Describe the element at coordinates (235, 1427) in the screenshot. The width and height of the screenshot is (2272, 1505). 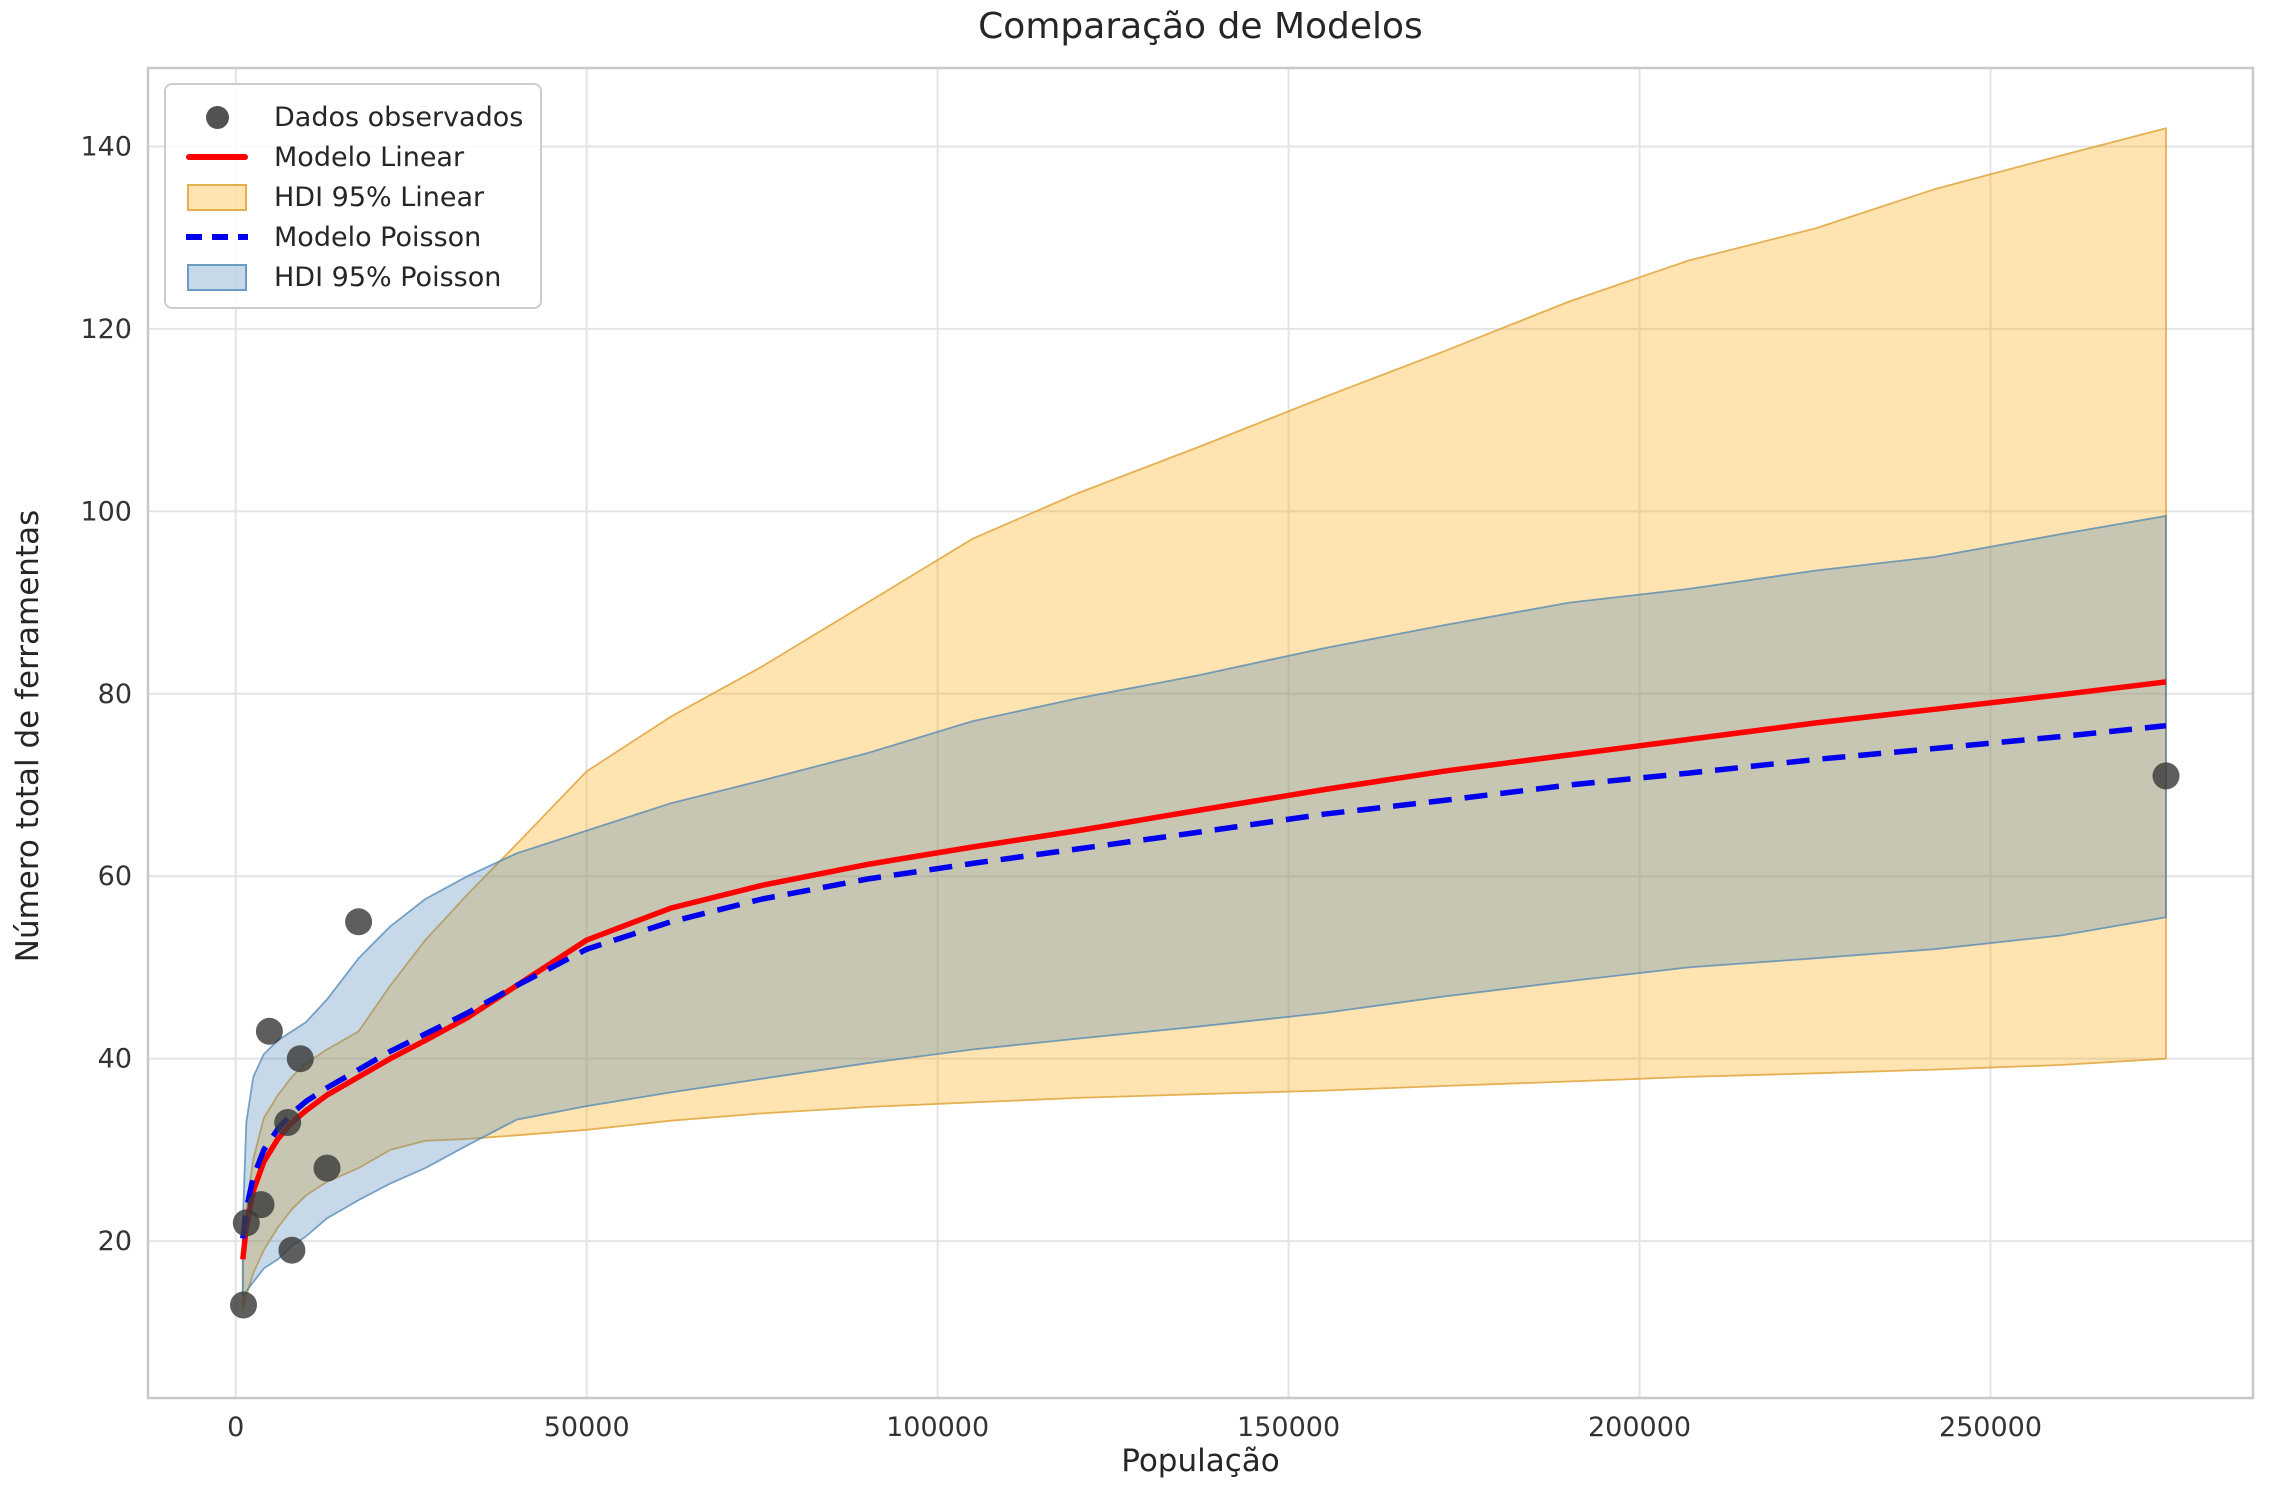
I see `x-tick-label: 0` at that location.